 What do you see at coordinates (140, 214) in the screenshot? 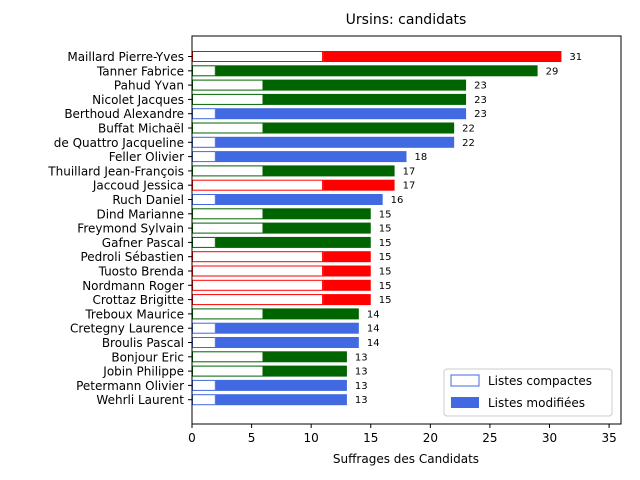
I see `y-tick-label: Dind Marianne` at bounding box center [140, 214].